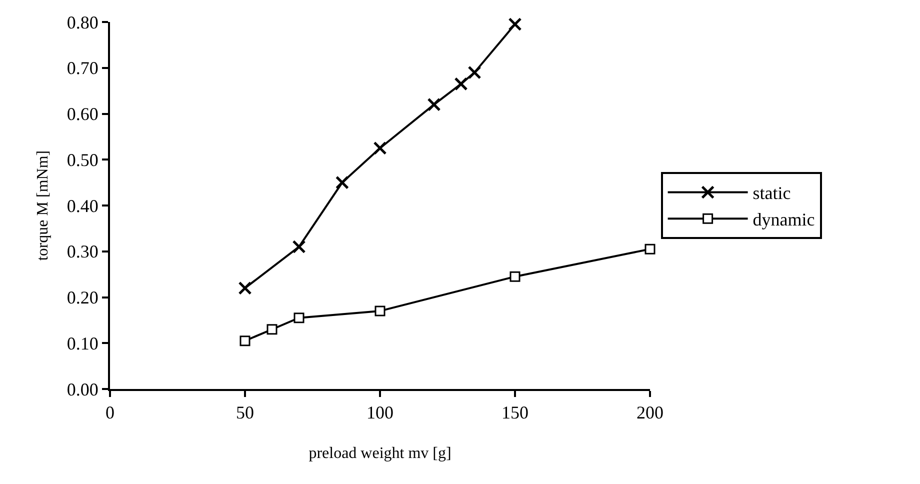  Describe the element at coordinates (82, 343) in the screenshot. I see `y-tick-label: 0.10` at that location.